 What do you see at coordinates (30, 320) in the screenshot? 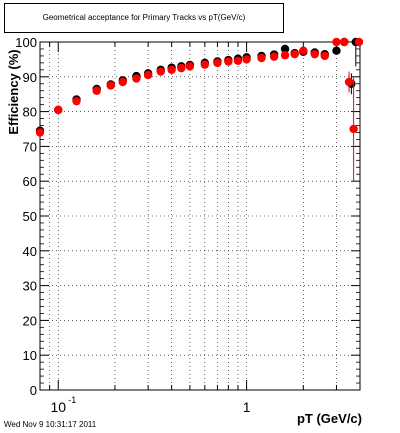
I see `y-tick-label: 20` at bounding box center [30, 320].